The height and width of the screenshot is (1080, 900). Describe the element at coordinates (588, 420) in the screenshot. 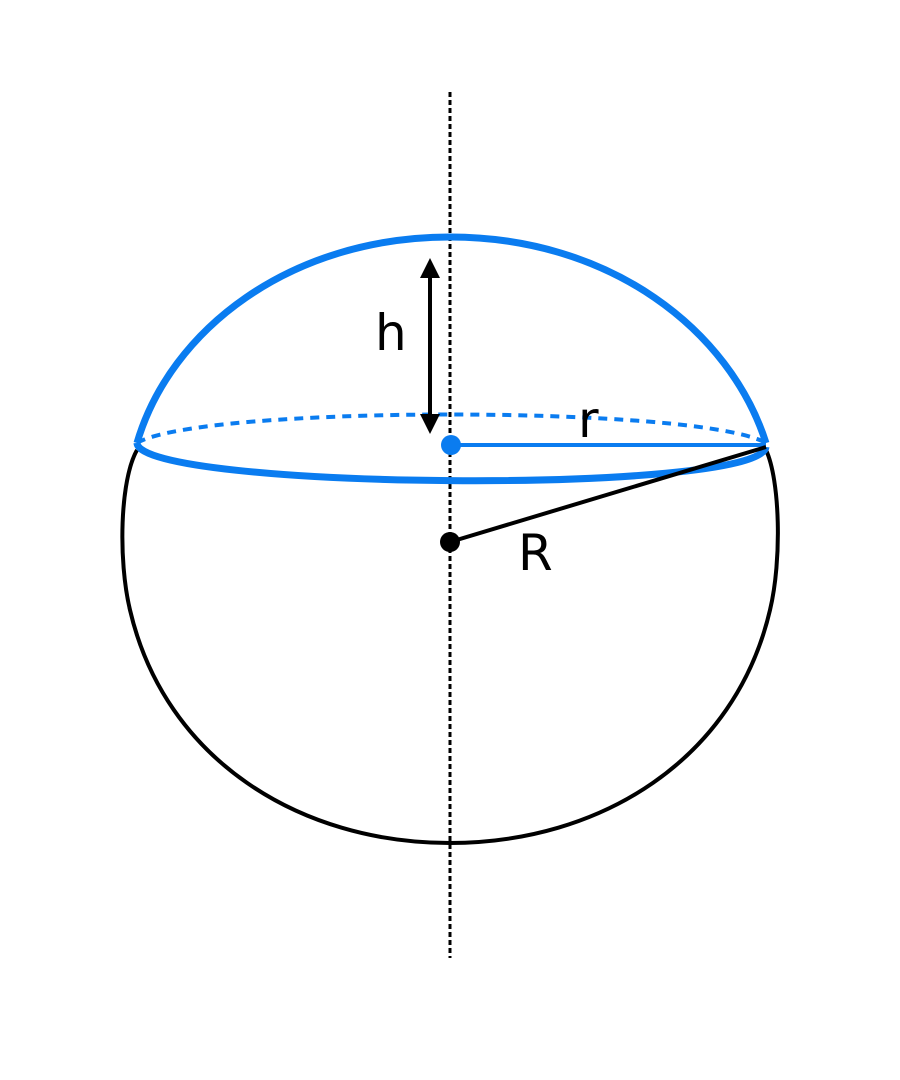

I see `base-radius-label: r` at that location.